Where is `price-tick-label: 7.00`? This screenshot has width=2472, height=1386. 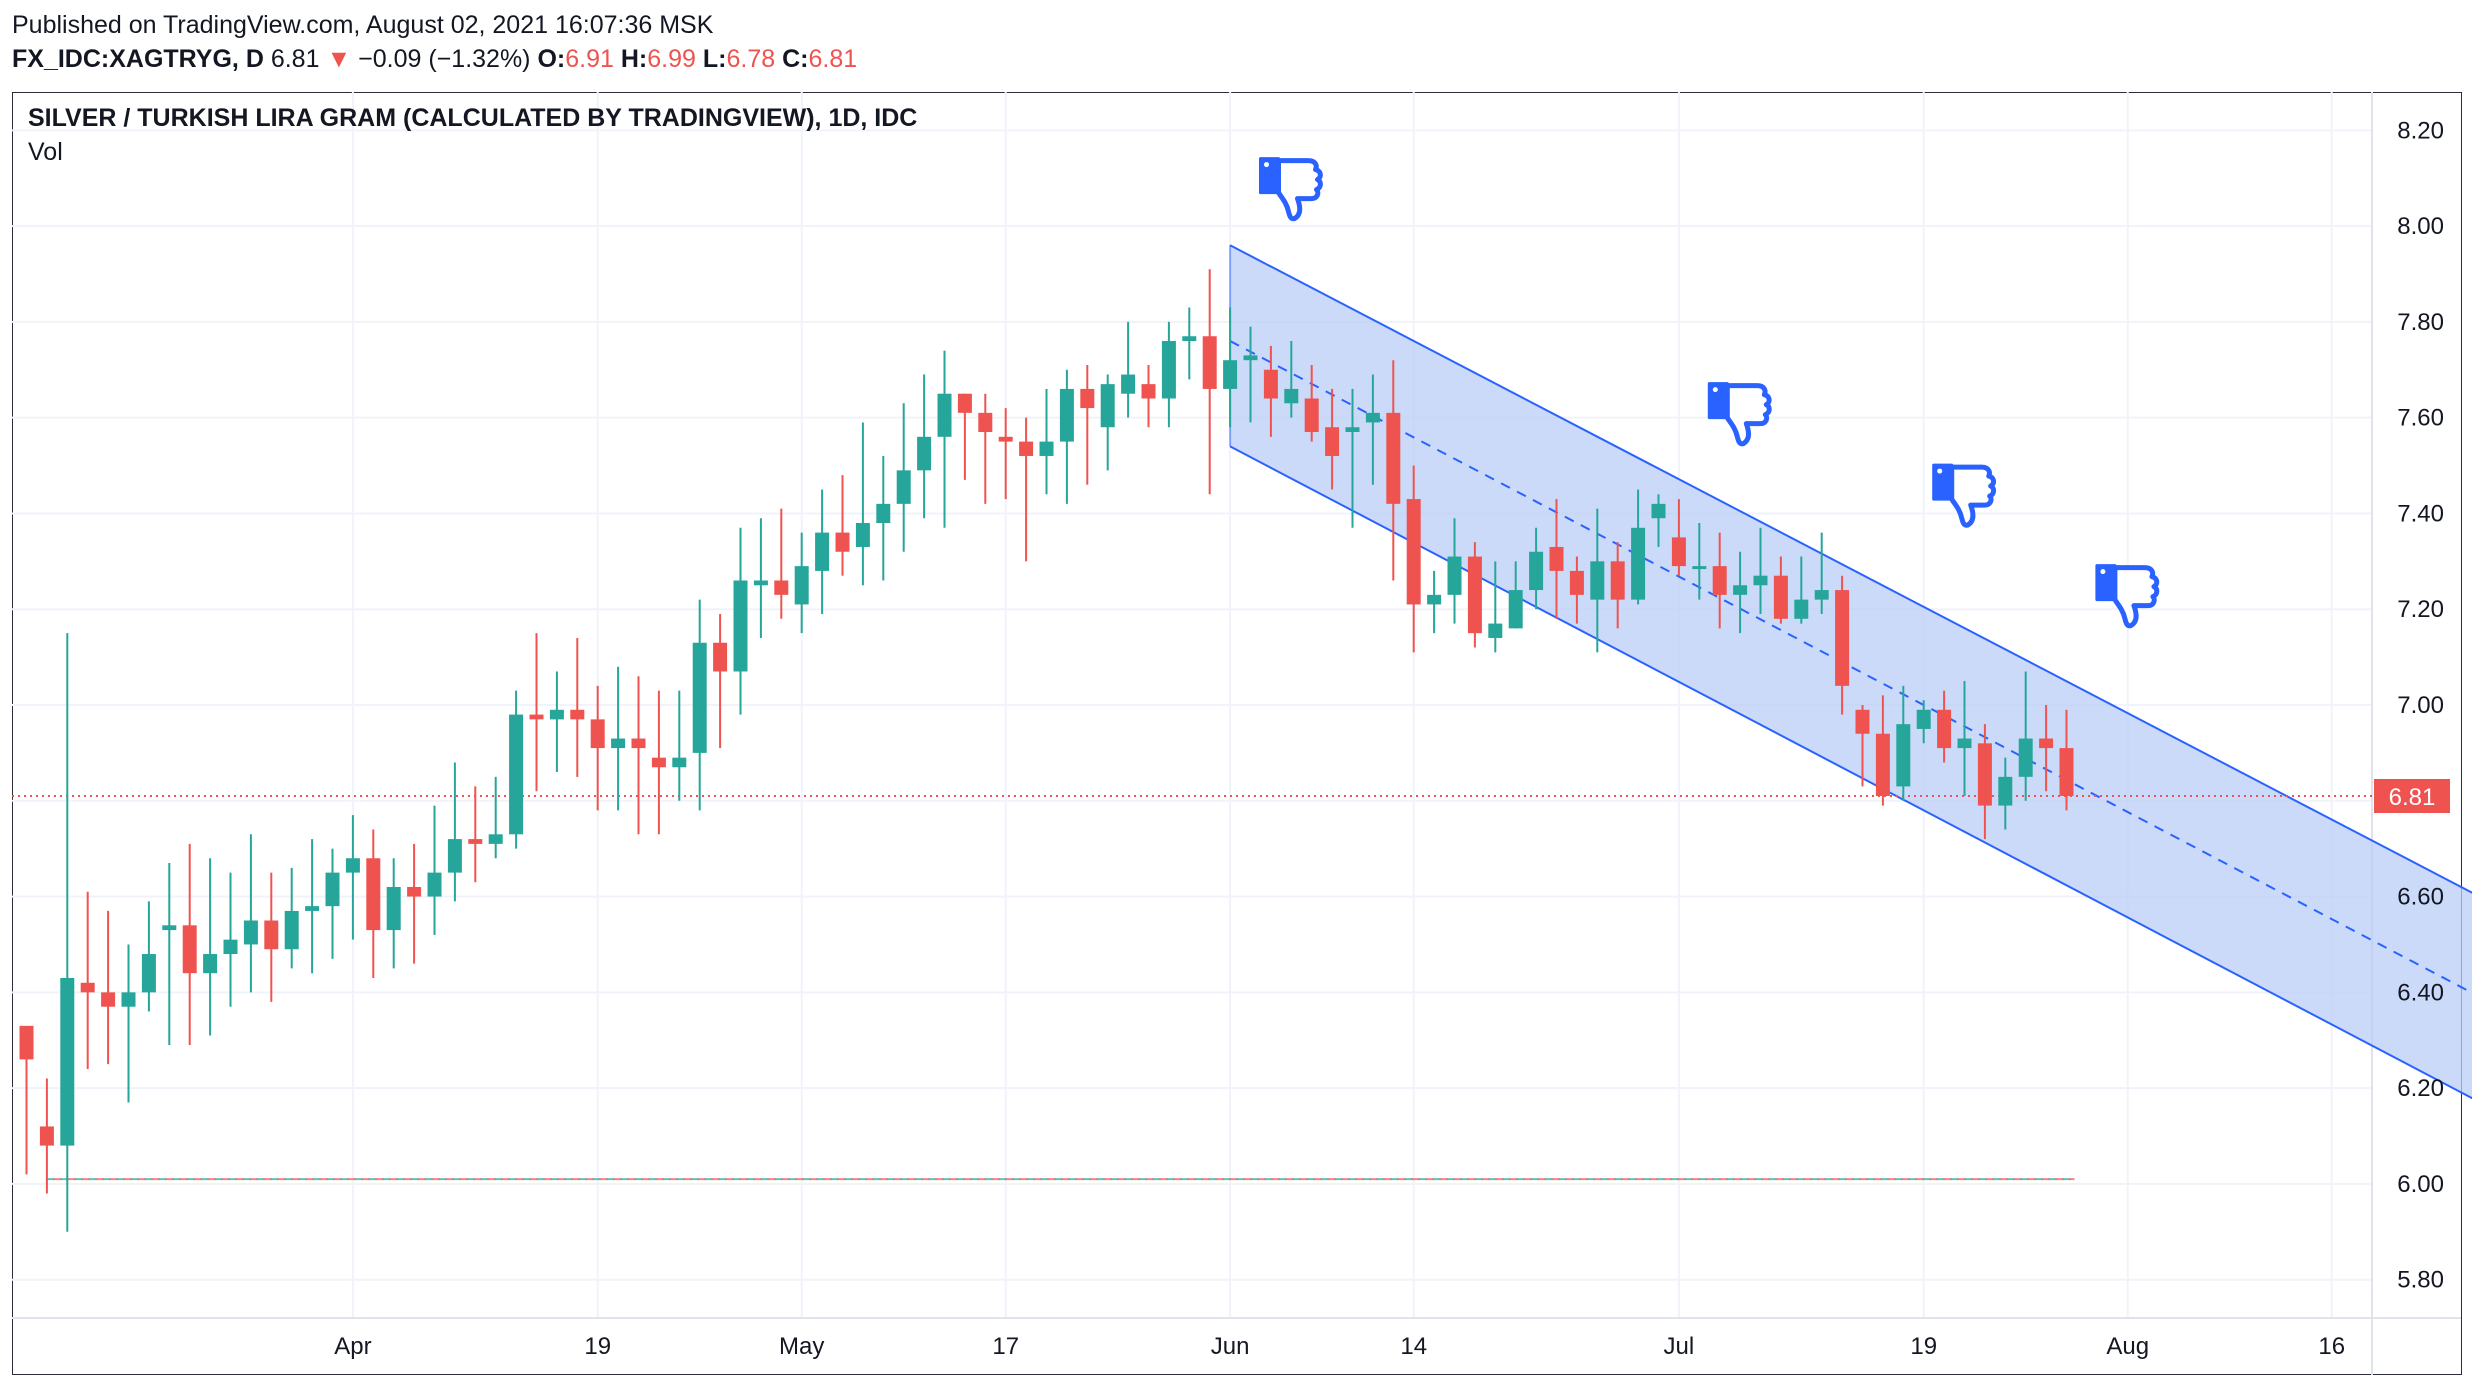
price-tick-label: 7.00 is located at coordinates (2420, 705).